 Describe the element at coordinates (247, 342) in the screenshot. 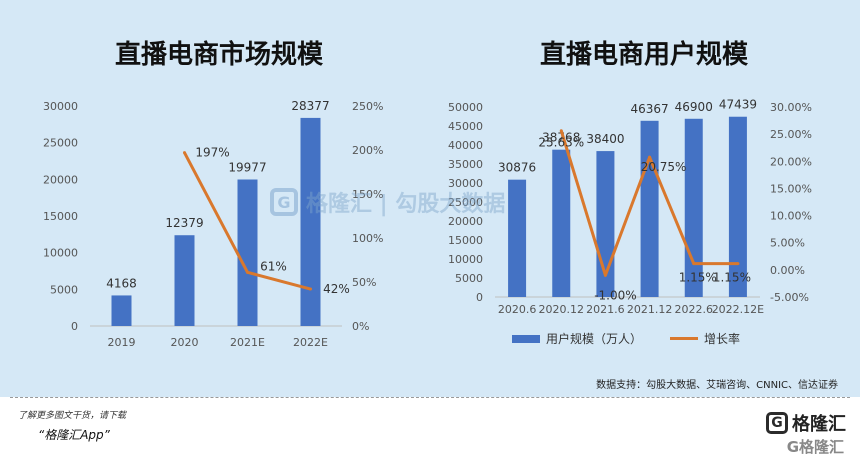

I see `c1-xtick: 2021E` at that location.